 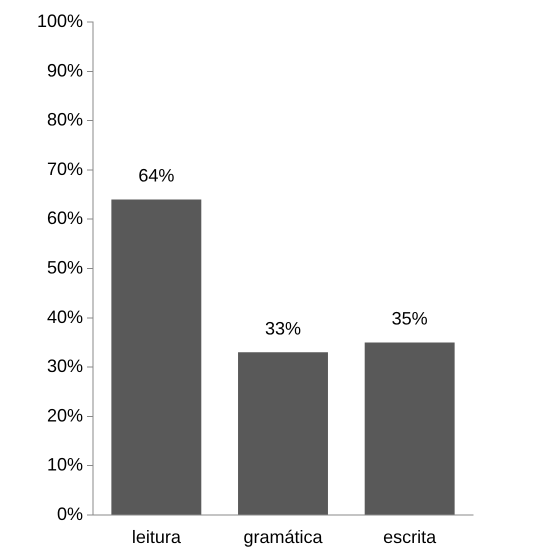 What do you see at coordinates (410, 318) in the screenshot?
I see `data-label: 35%` at bounding box center [410, 318].